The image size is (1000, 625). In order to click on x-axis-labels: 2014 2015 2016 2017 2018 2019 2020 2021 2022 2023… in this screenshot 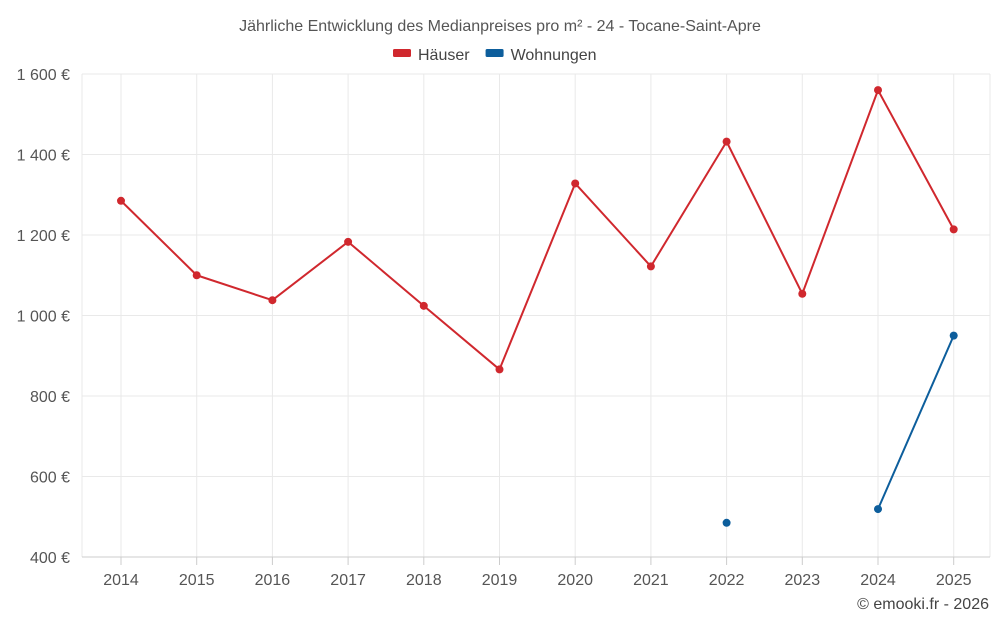, I will do `click(537, 580)`.